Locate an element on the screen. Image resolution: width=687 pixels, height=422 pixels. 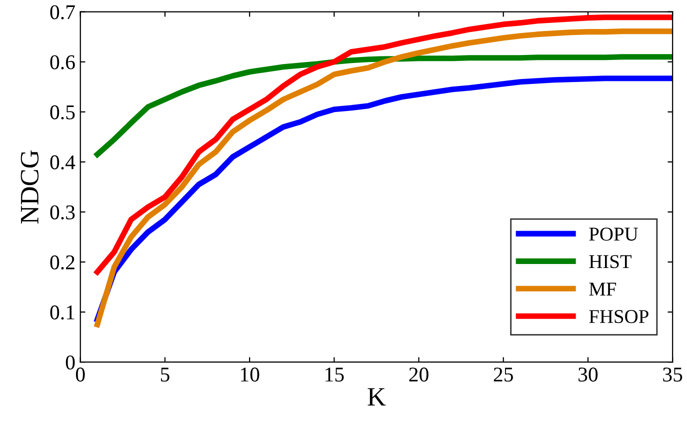
x-tick-label: 10 is located at coordinates (250, 375).